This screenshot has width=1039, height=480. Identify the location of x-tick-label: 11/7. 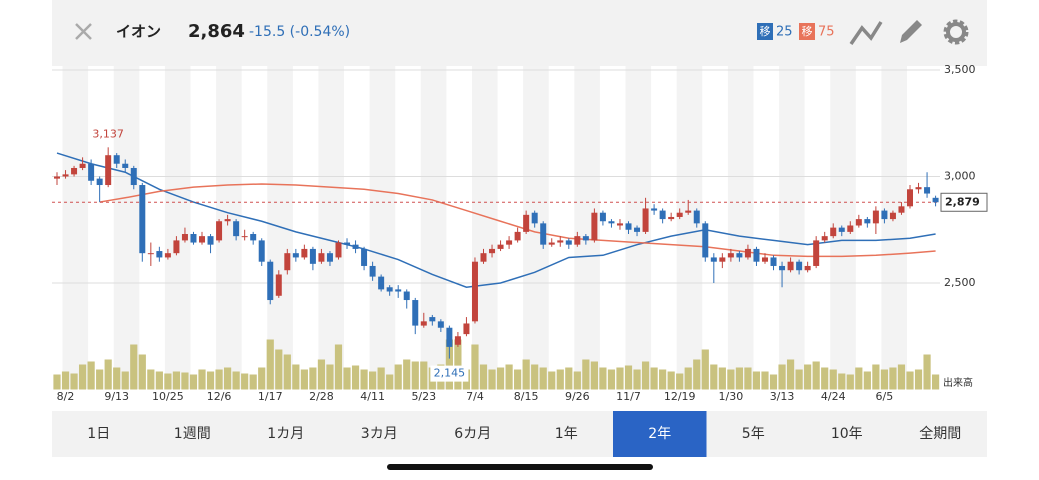
(628, 396).